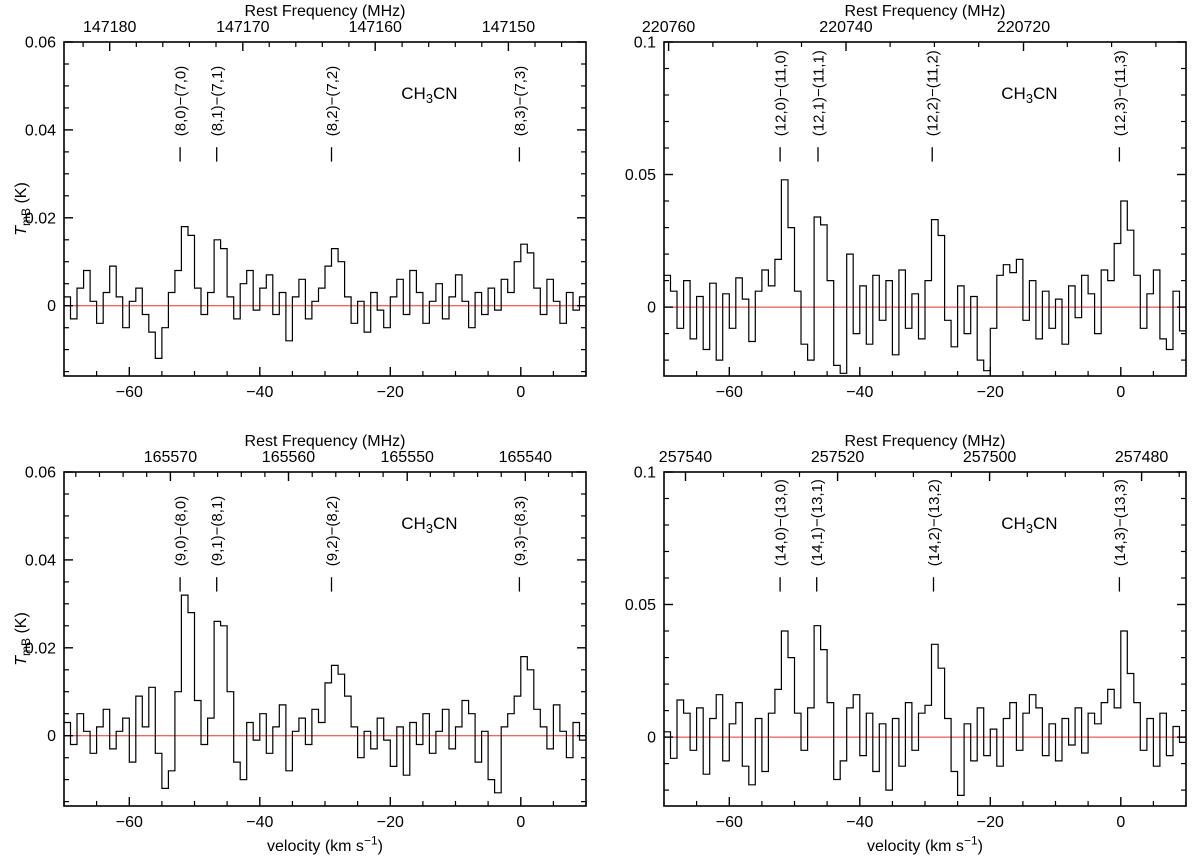 This screenshot has height=860, width=1200. What do you see at coordinates (989, 457) in the screenshot?
I see `frequency-tick-label: 257500` at bounding box center [989, 457].